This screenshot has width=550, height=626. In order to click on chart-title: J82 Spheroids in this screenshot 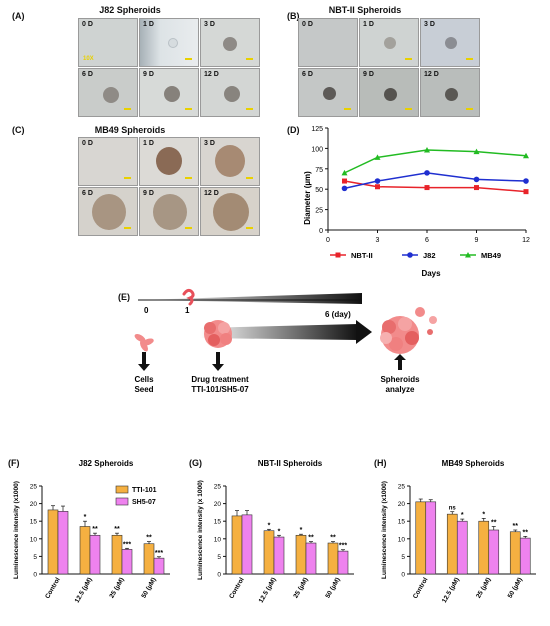, I will do `click(106, 463)`.